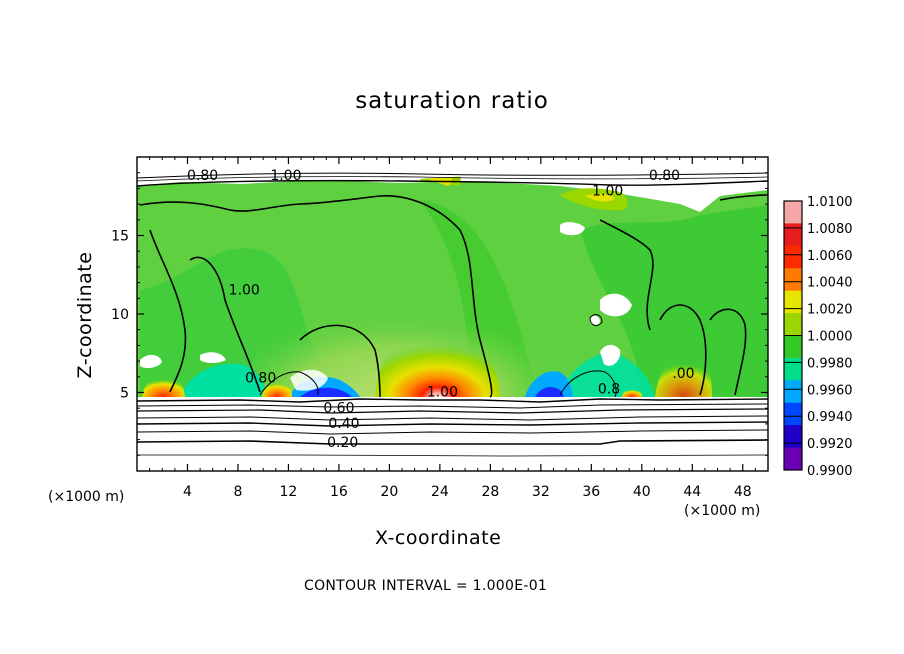 The height and width of the screenshot is (654, 904). I want to click on x-unit-label-left: (×1000 m), so click(86, 497).